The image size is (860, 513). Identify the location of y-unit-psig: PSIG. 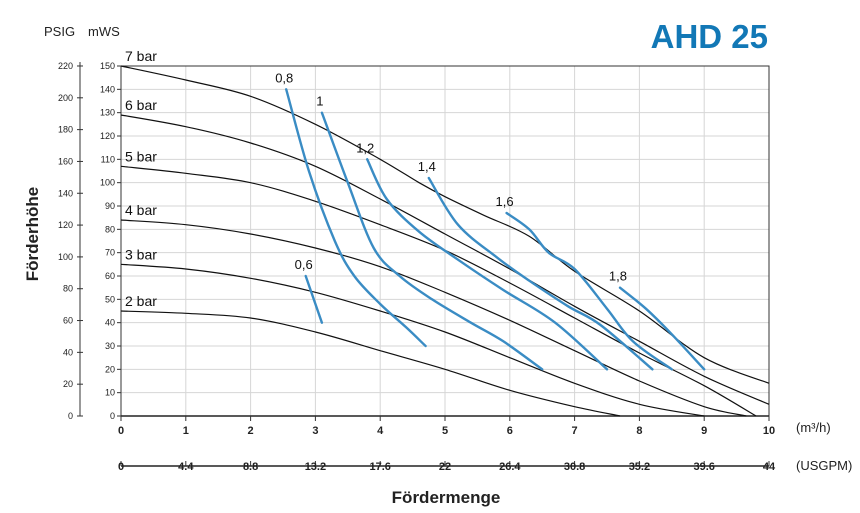
(59, 31).